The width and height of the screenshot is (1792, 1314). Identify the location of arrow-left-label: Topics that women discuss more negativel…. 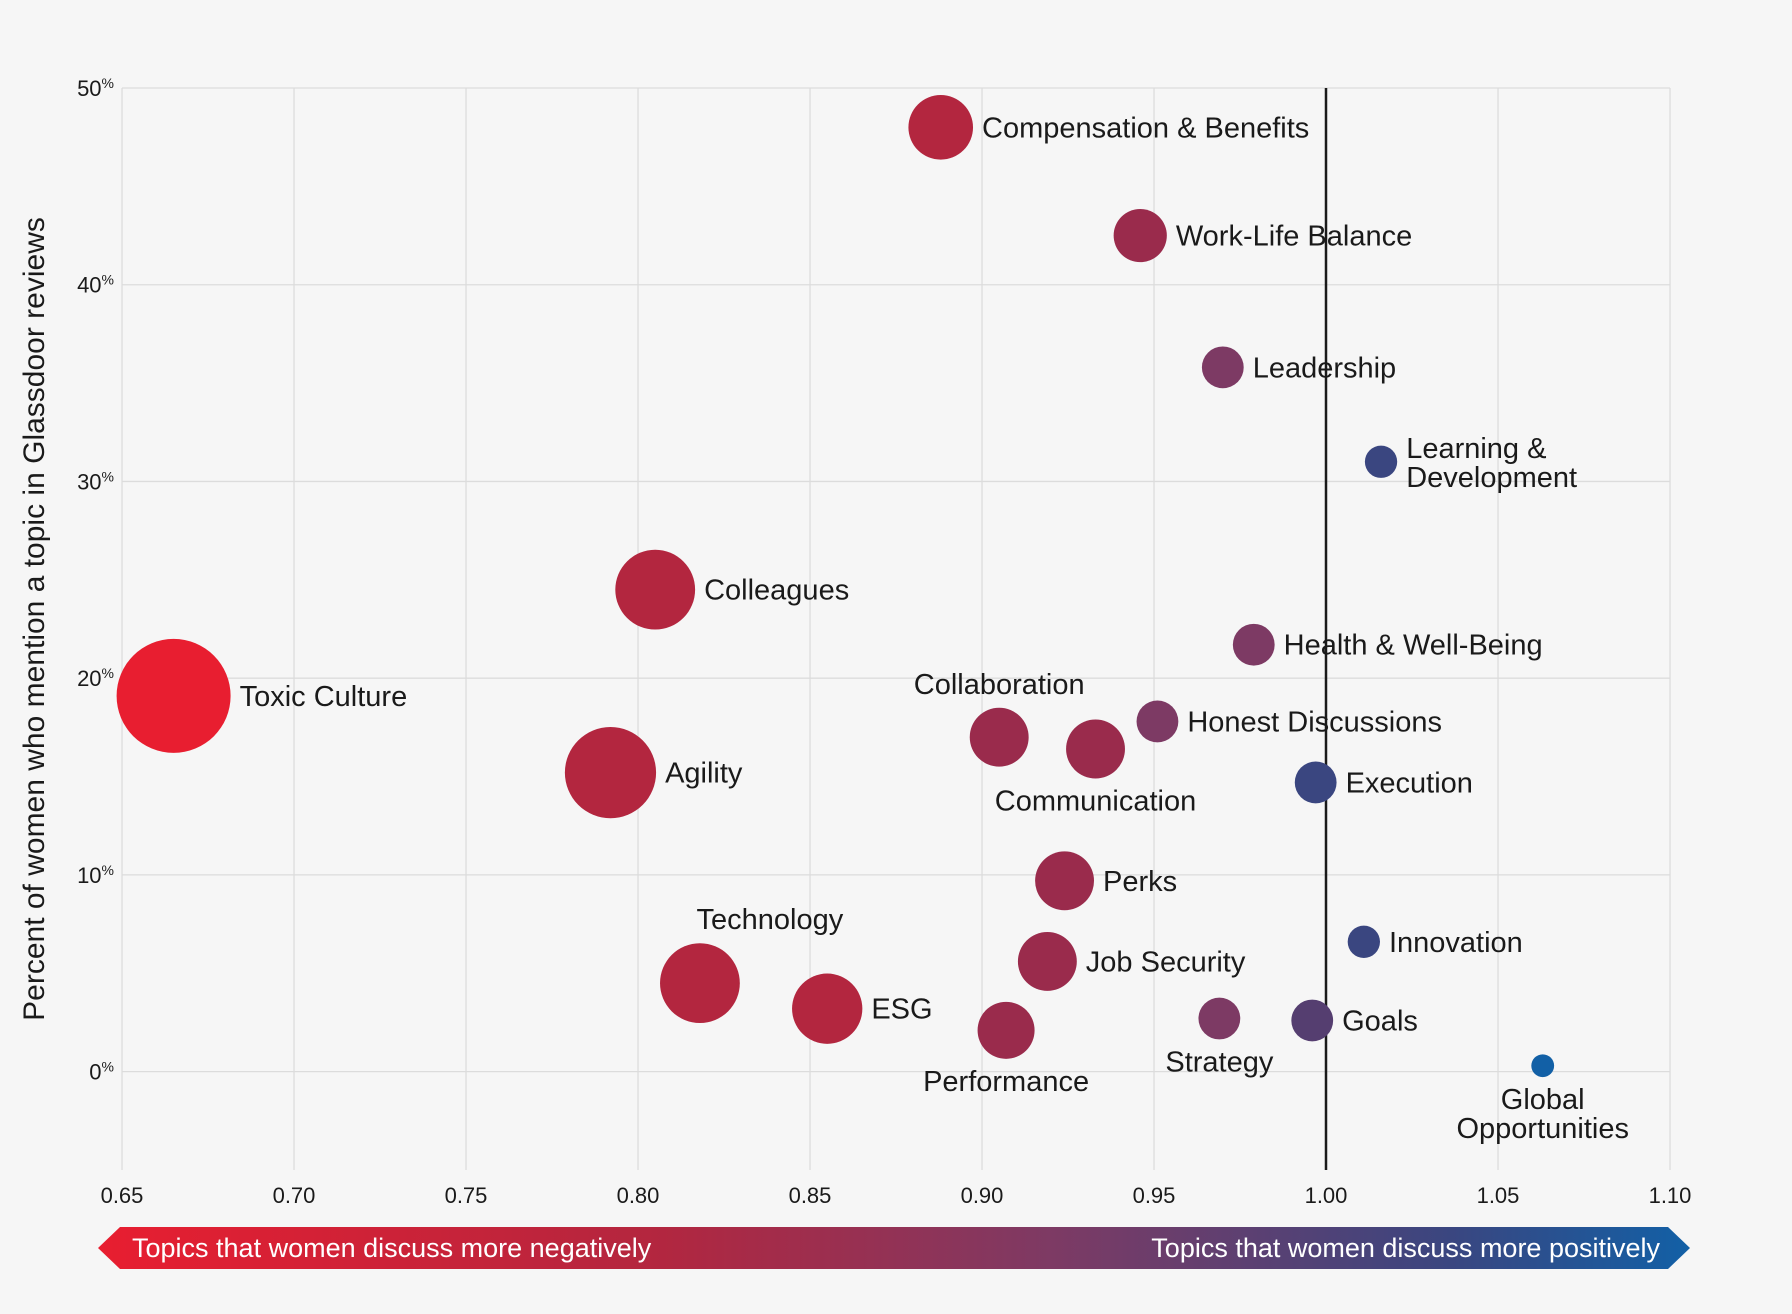
(392, 1248).